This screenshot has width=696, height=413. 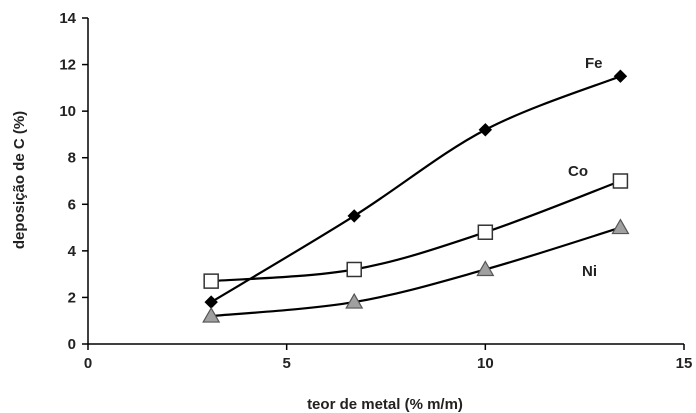 I want to click on x-tick-label: 10, so click(x=485, y=363).